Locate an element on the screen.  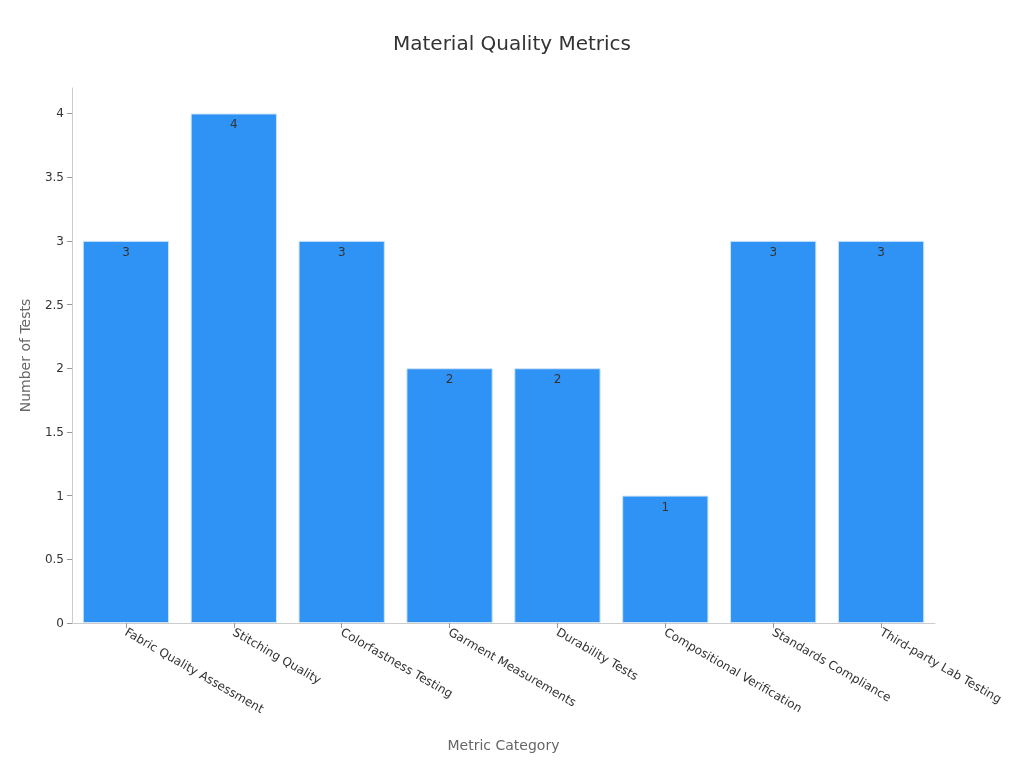
y-tick-label: 0.5 is located at coordinates (54, 559).